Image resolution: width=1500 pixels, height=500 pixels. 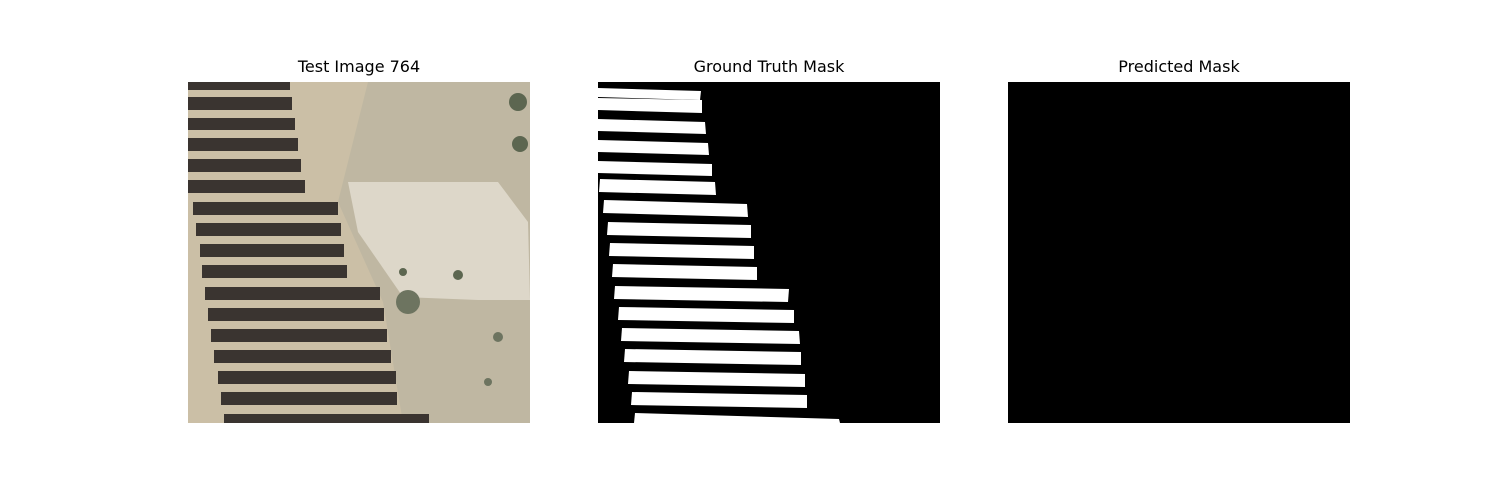 What do you see at coordinates (359, 66) in the screenshot?
I see `test-image-title: Test Image 764` at bounding box center [359, 66].